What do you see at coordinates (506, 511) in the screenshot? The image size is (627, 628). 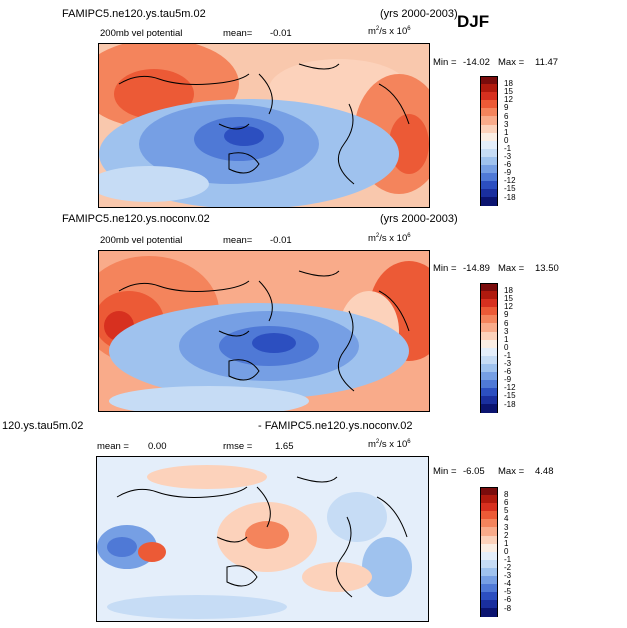 I see `colorbar-label: 5` at bounding box center [506, 511].